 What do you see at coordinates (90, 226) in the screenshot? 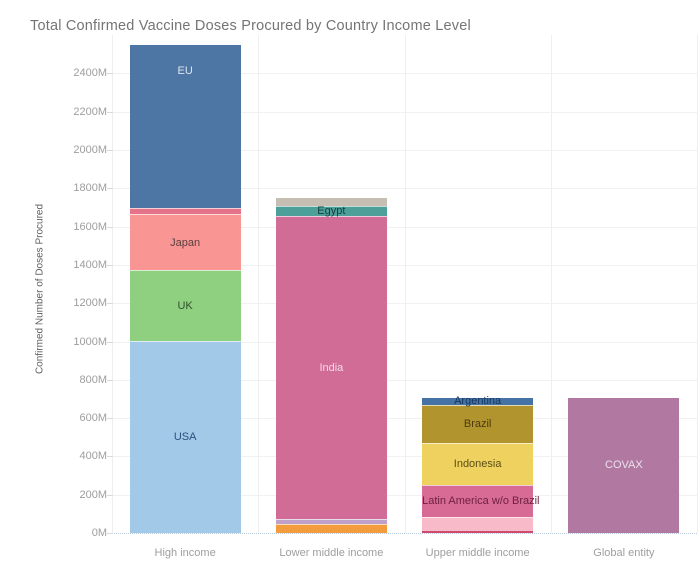
I see `y-tick-label: 1600M` at bounding box center [90, 226].